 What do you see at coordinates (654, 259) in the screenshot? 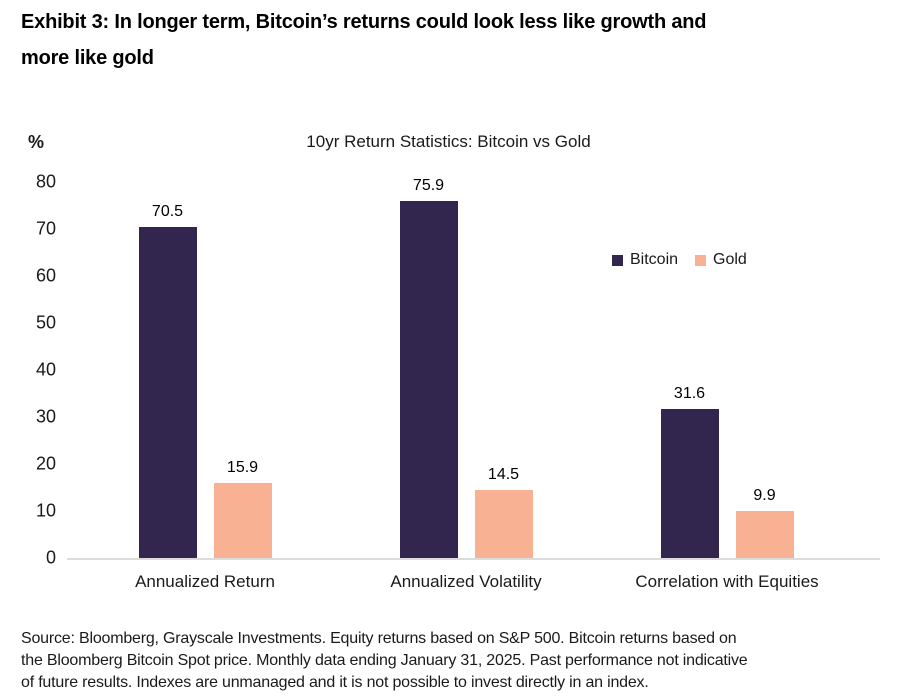
I see `legend-label-bitcoin: Bitcoin` at bounding box center [654, 259].